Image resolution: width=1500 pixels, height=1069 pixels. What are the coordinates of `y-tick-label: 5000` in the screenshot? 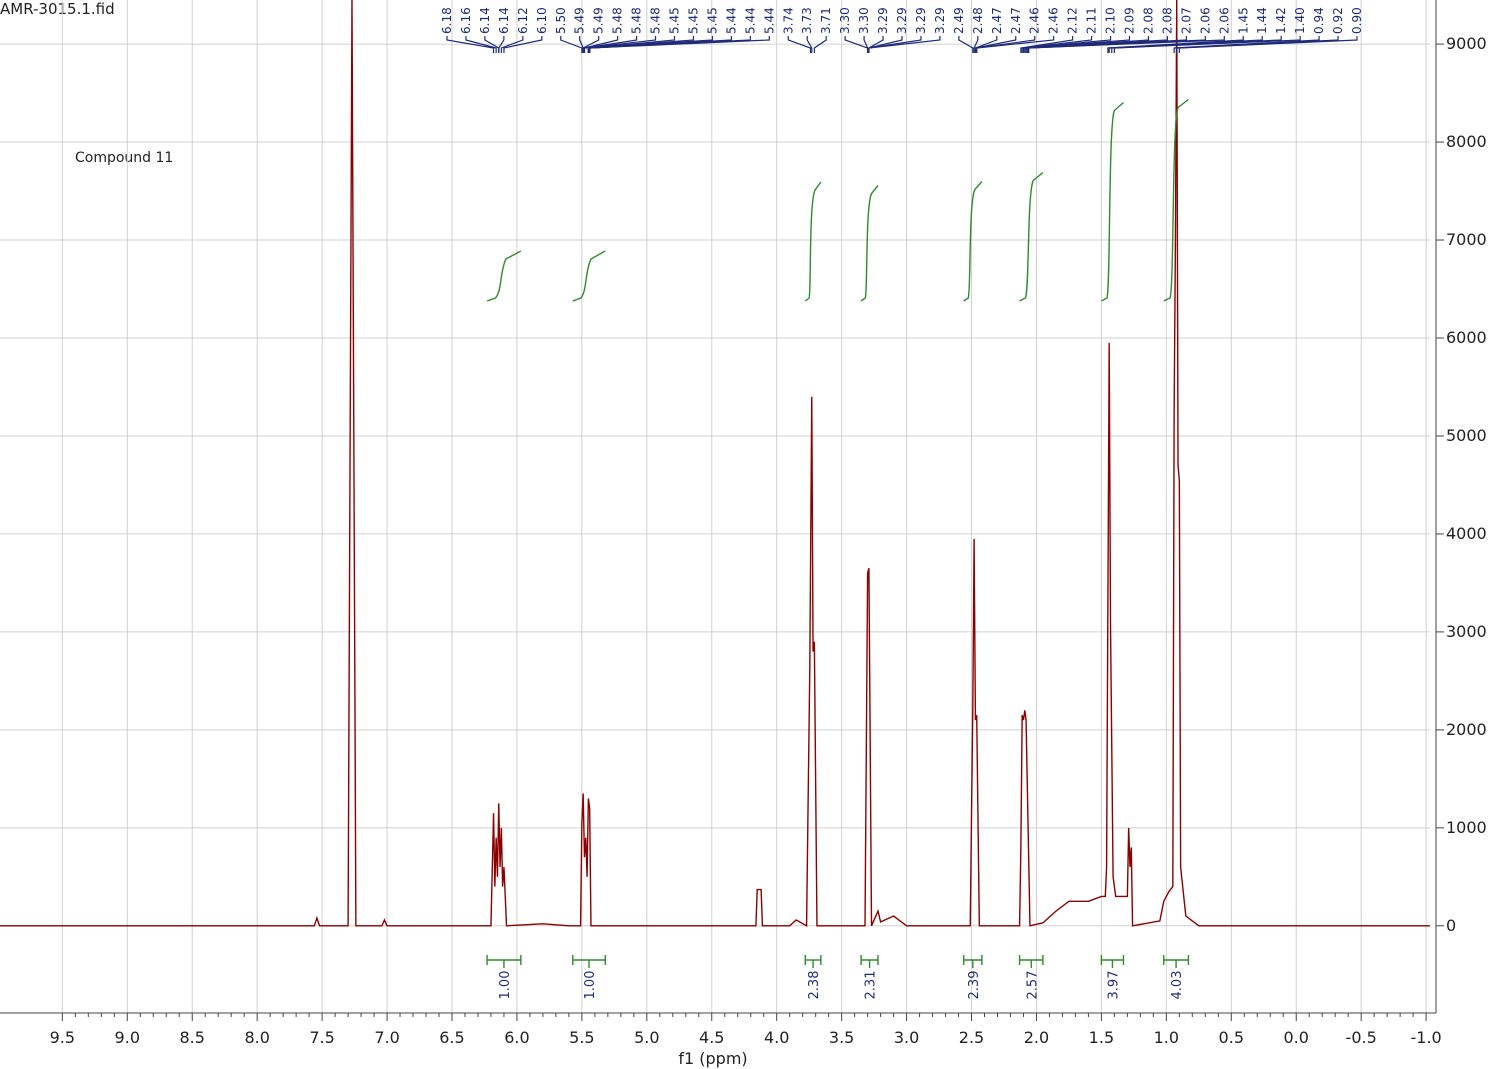 It's located at (1466, 435).